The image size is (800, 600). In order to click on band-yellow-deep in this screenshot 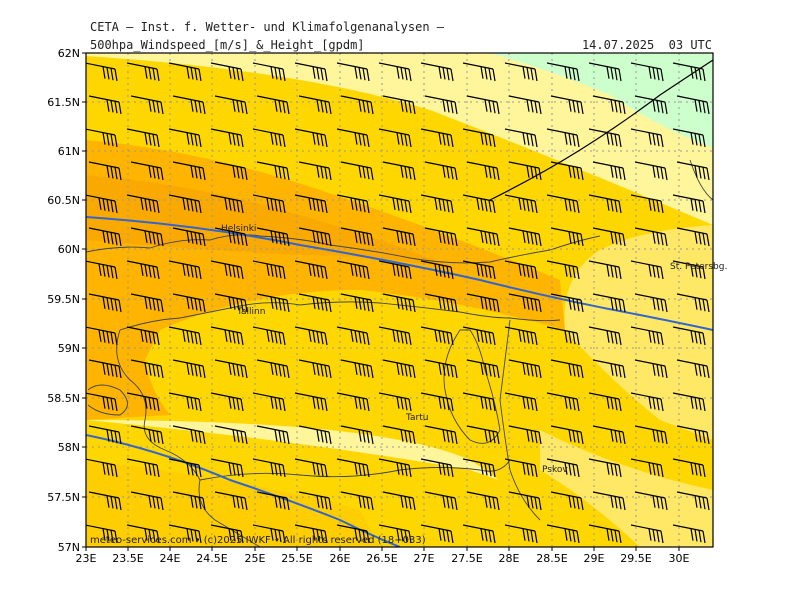, I will do `click(233, 503)`.